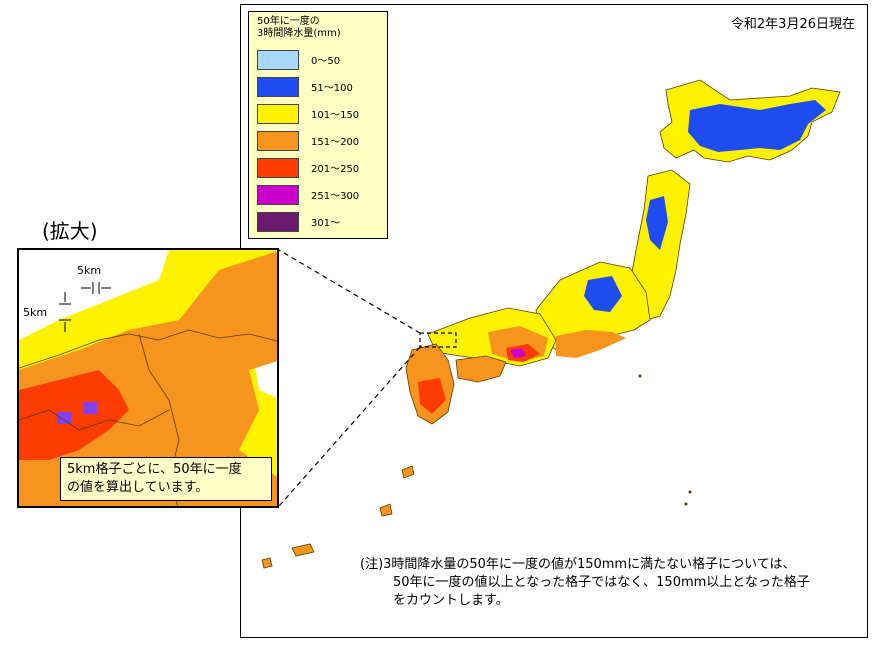 The height and width of the screenshot is (651, 885). What do you see at coordinates (94, 295) in the screenshot?
I see `zoom-white-top` at bounding box center [94, 295].